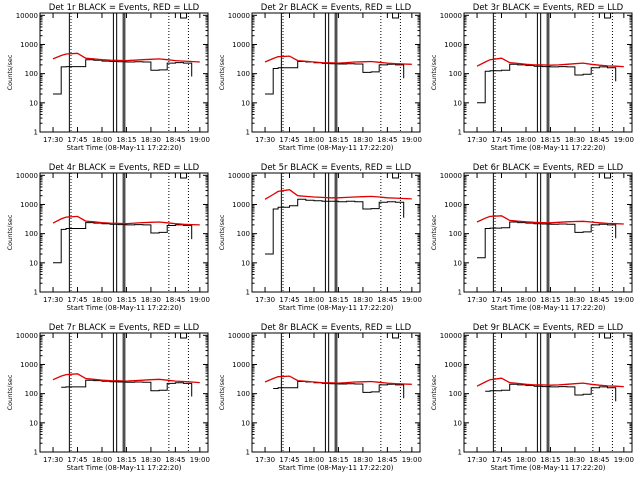 The height and width of the screenshot is (480, 640). Describe the element at coordinates (124, 168) in the screenshot. I see `panel-title: Det 4r BLACK = Events, RED = LLD` at that location.